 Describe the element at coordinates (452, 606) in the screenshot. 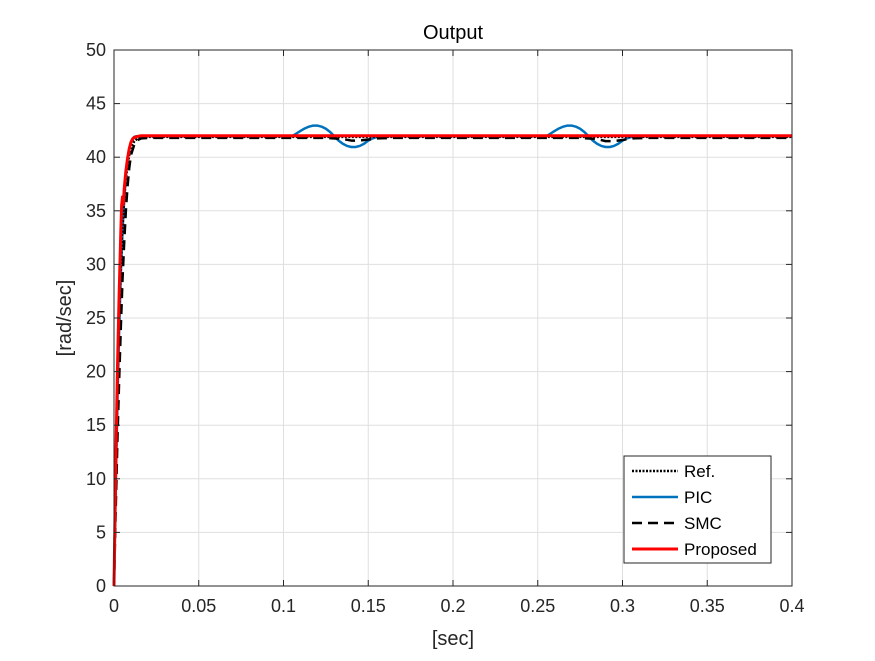

I see `x-tick-label: 0.2` at that location.